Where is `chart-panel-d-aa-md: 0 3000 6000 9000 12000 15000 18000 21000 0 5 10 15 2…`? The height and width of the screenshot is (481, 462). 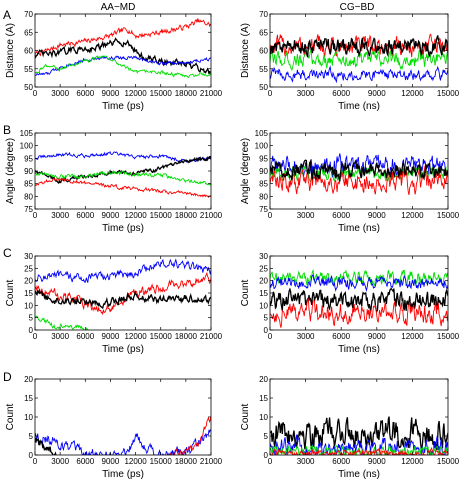 chart-panel-d-aa-md: 0 3000 6000 9000 12000 15000 18000 21000 0 5 10 15 2… is located at coordinates (114, 427).